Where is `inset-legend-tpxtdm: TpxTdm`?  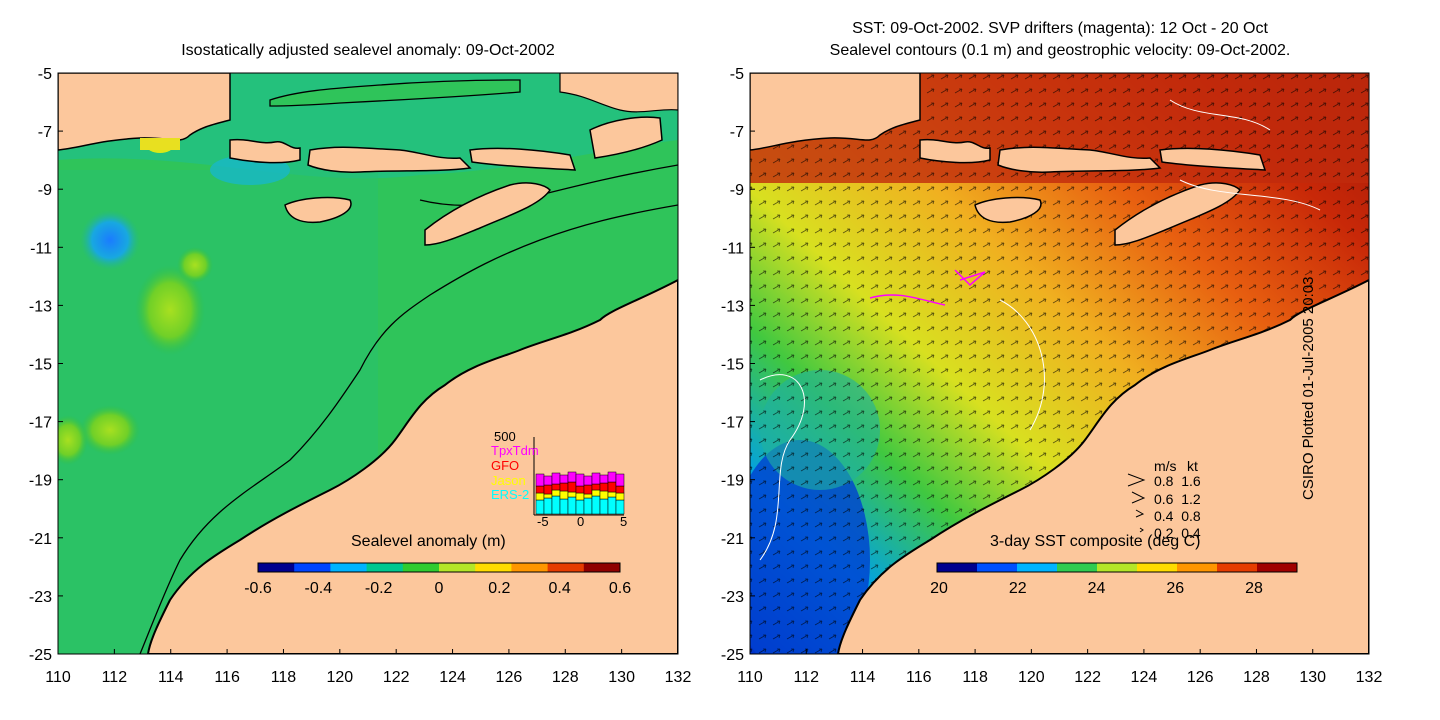 inset-legend-tpxtdm: TpxTdm is located at coordinates (515, 450).